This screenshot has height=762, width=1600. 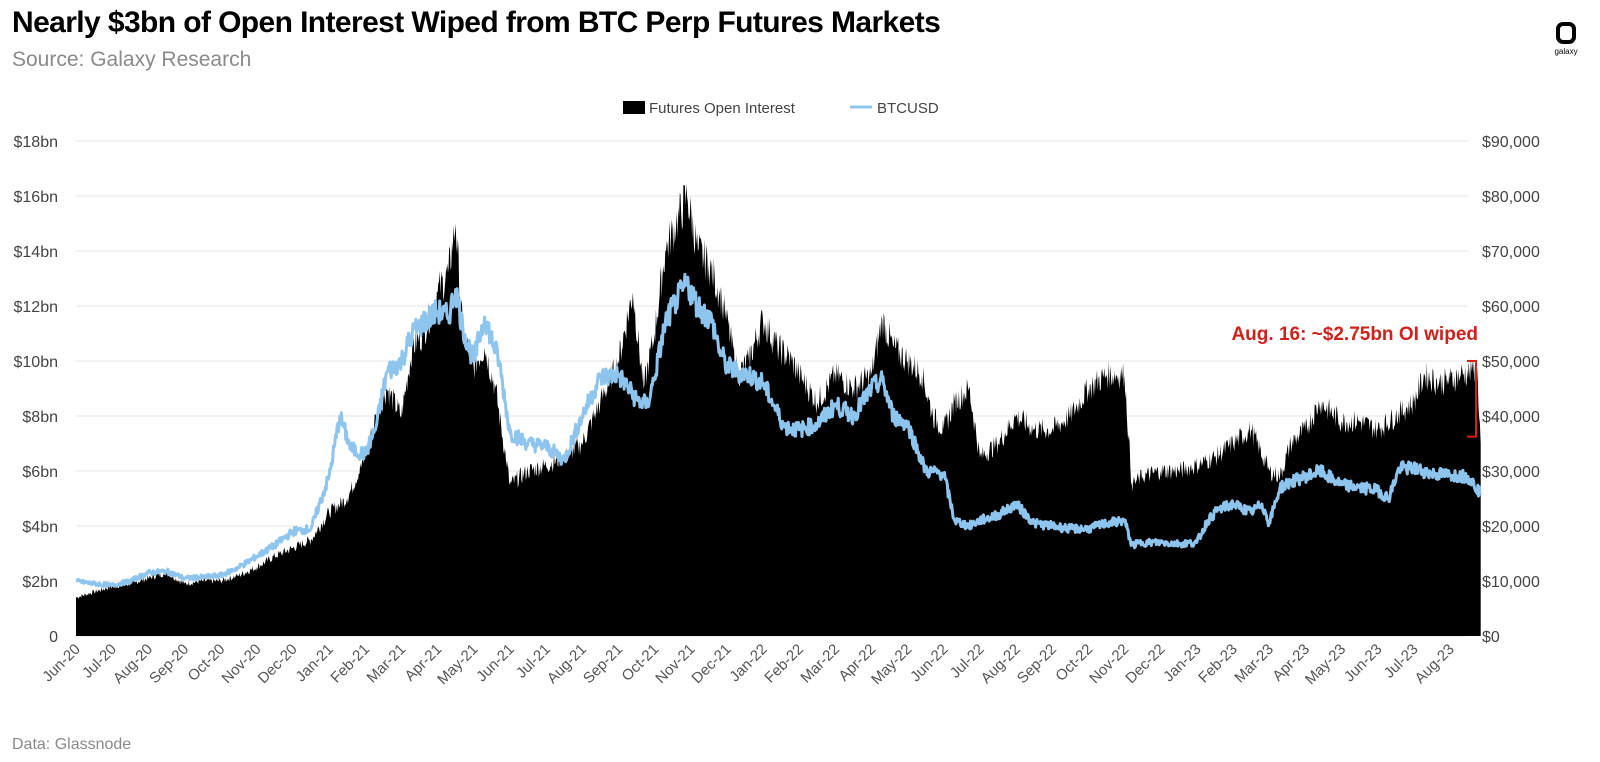 I want to click on x-axis-tick-label: Nov-20, so click(x=241, y=664).